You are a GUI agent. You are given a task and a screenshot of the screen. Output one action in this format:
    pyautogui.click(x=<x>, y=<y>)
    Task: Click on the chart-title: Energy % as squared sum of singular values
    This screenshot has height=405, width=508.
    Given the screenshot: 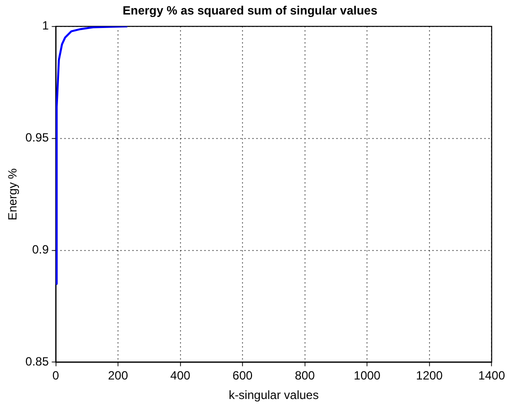 What is the action you would take?
    pyautogui.click(x=250, y=11)
    